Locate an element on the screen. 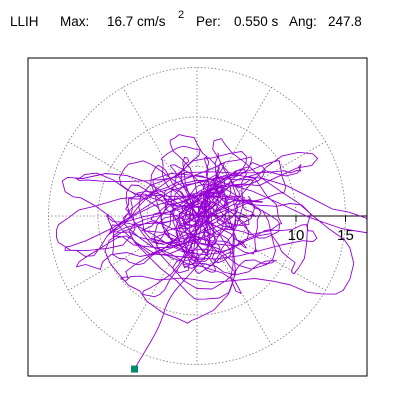  max-unit-exponent: 2 is located at coordinates (181, 15).